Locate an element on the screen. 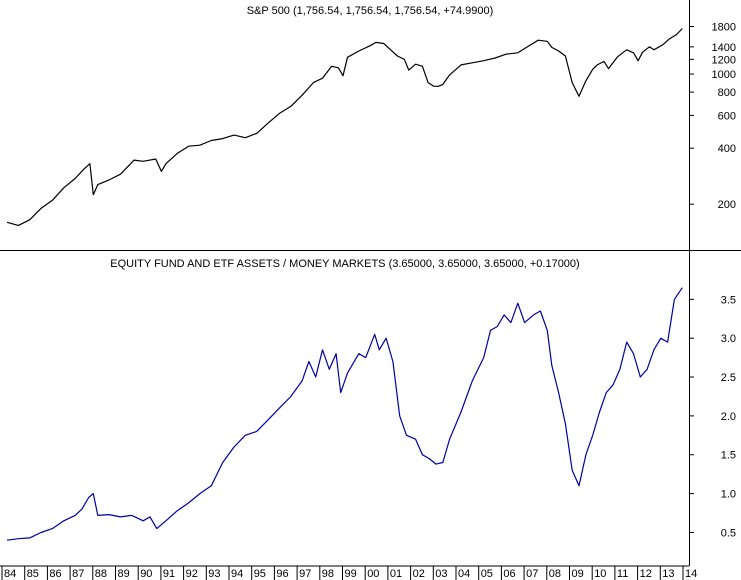 Image resolution: width=741 pixels, height=580 pixels. x-tick-label: 13 is located at coordinates (668, 574).